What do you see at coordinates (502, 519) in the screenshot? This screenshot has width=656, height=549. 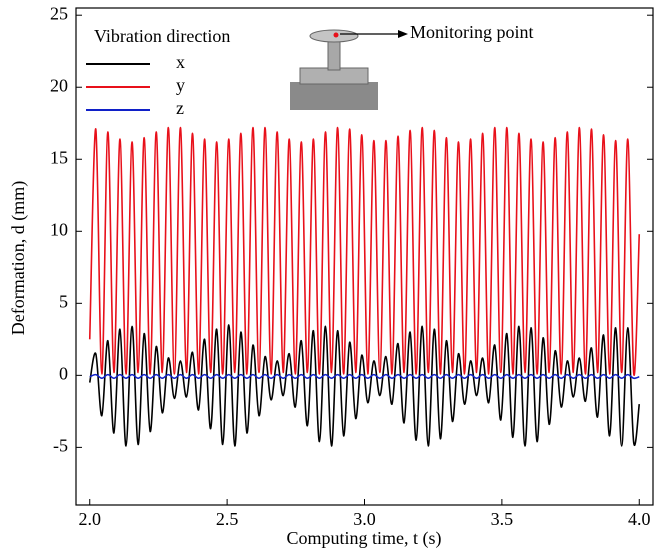 I see `x-tick-label: 3.5` at bounding box center [502, 519].